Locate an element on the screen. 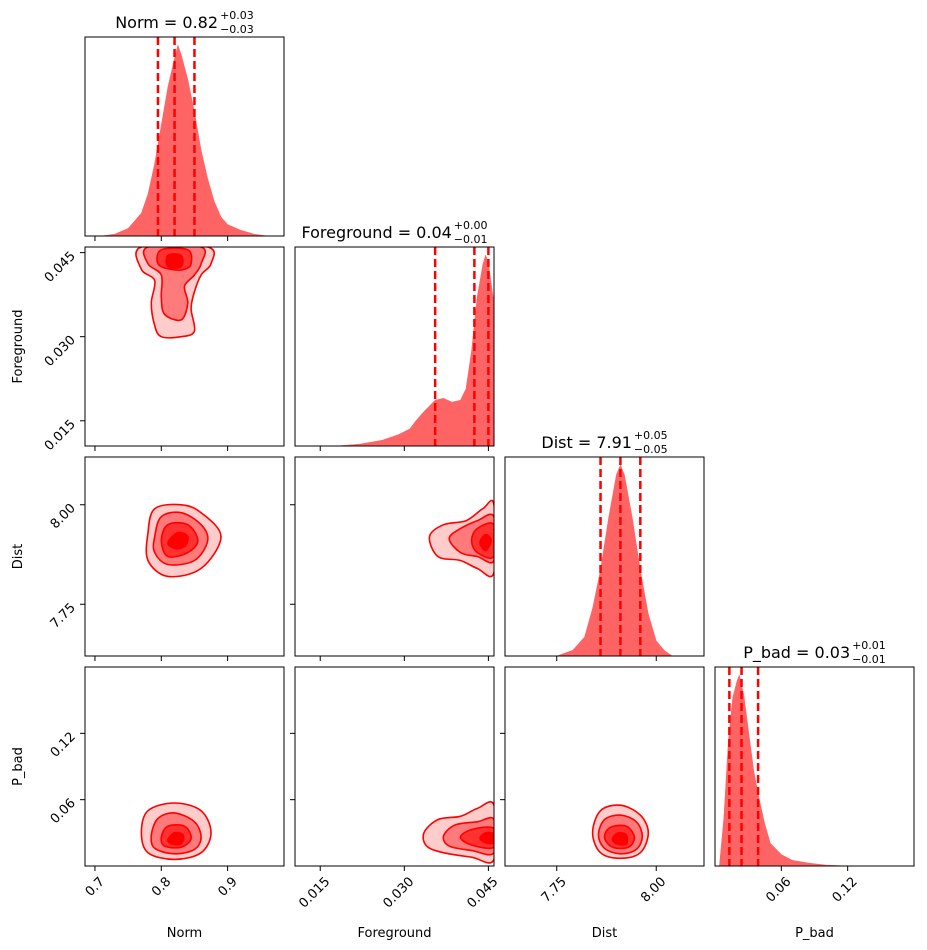 The height and width of the screenshot is (950, 927). title-norm: Norm = 0.82 +0.03−0.03 is located at coordinates (184, 22).